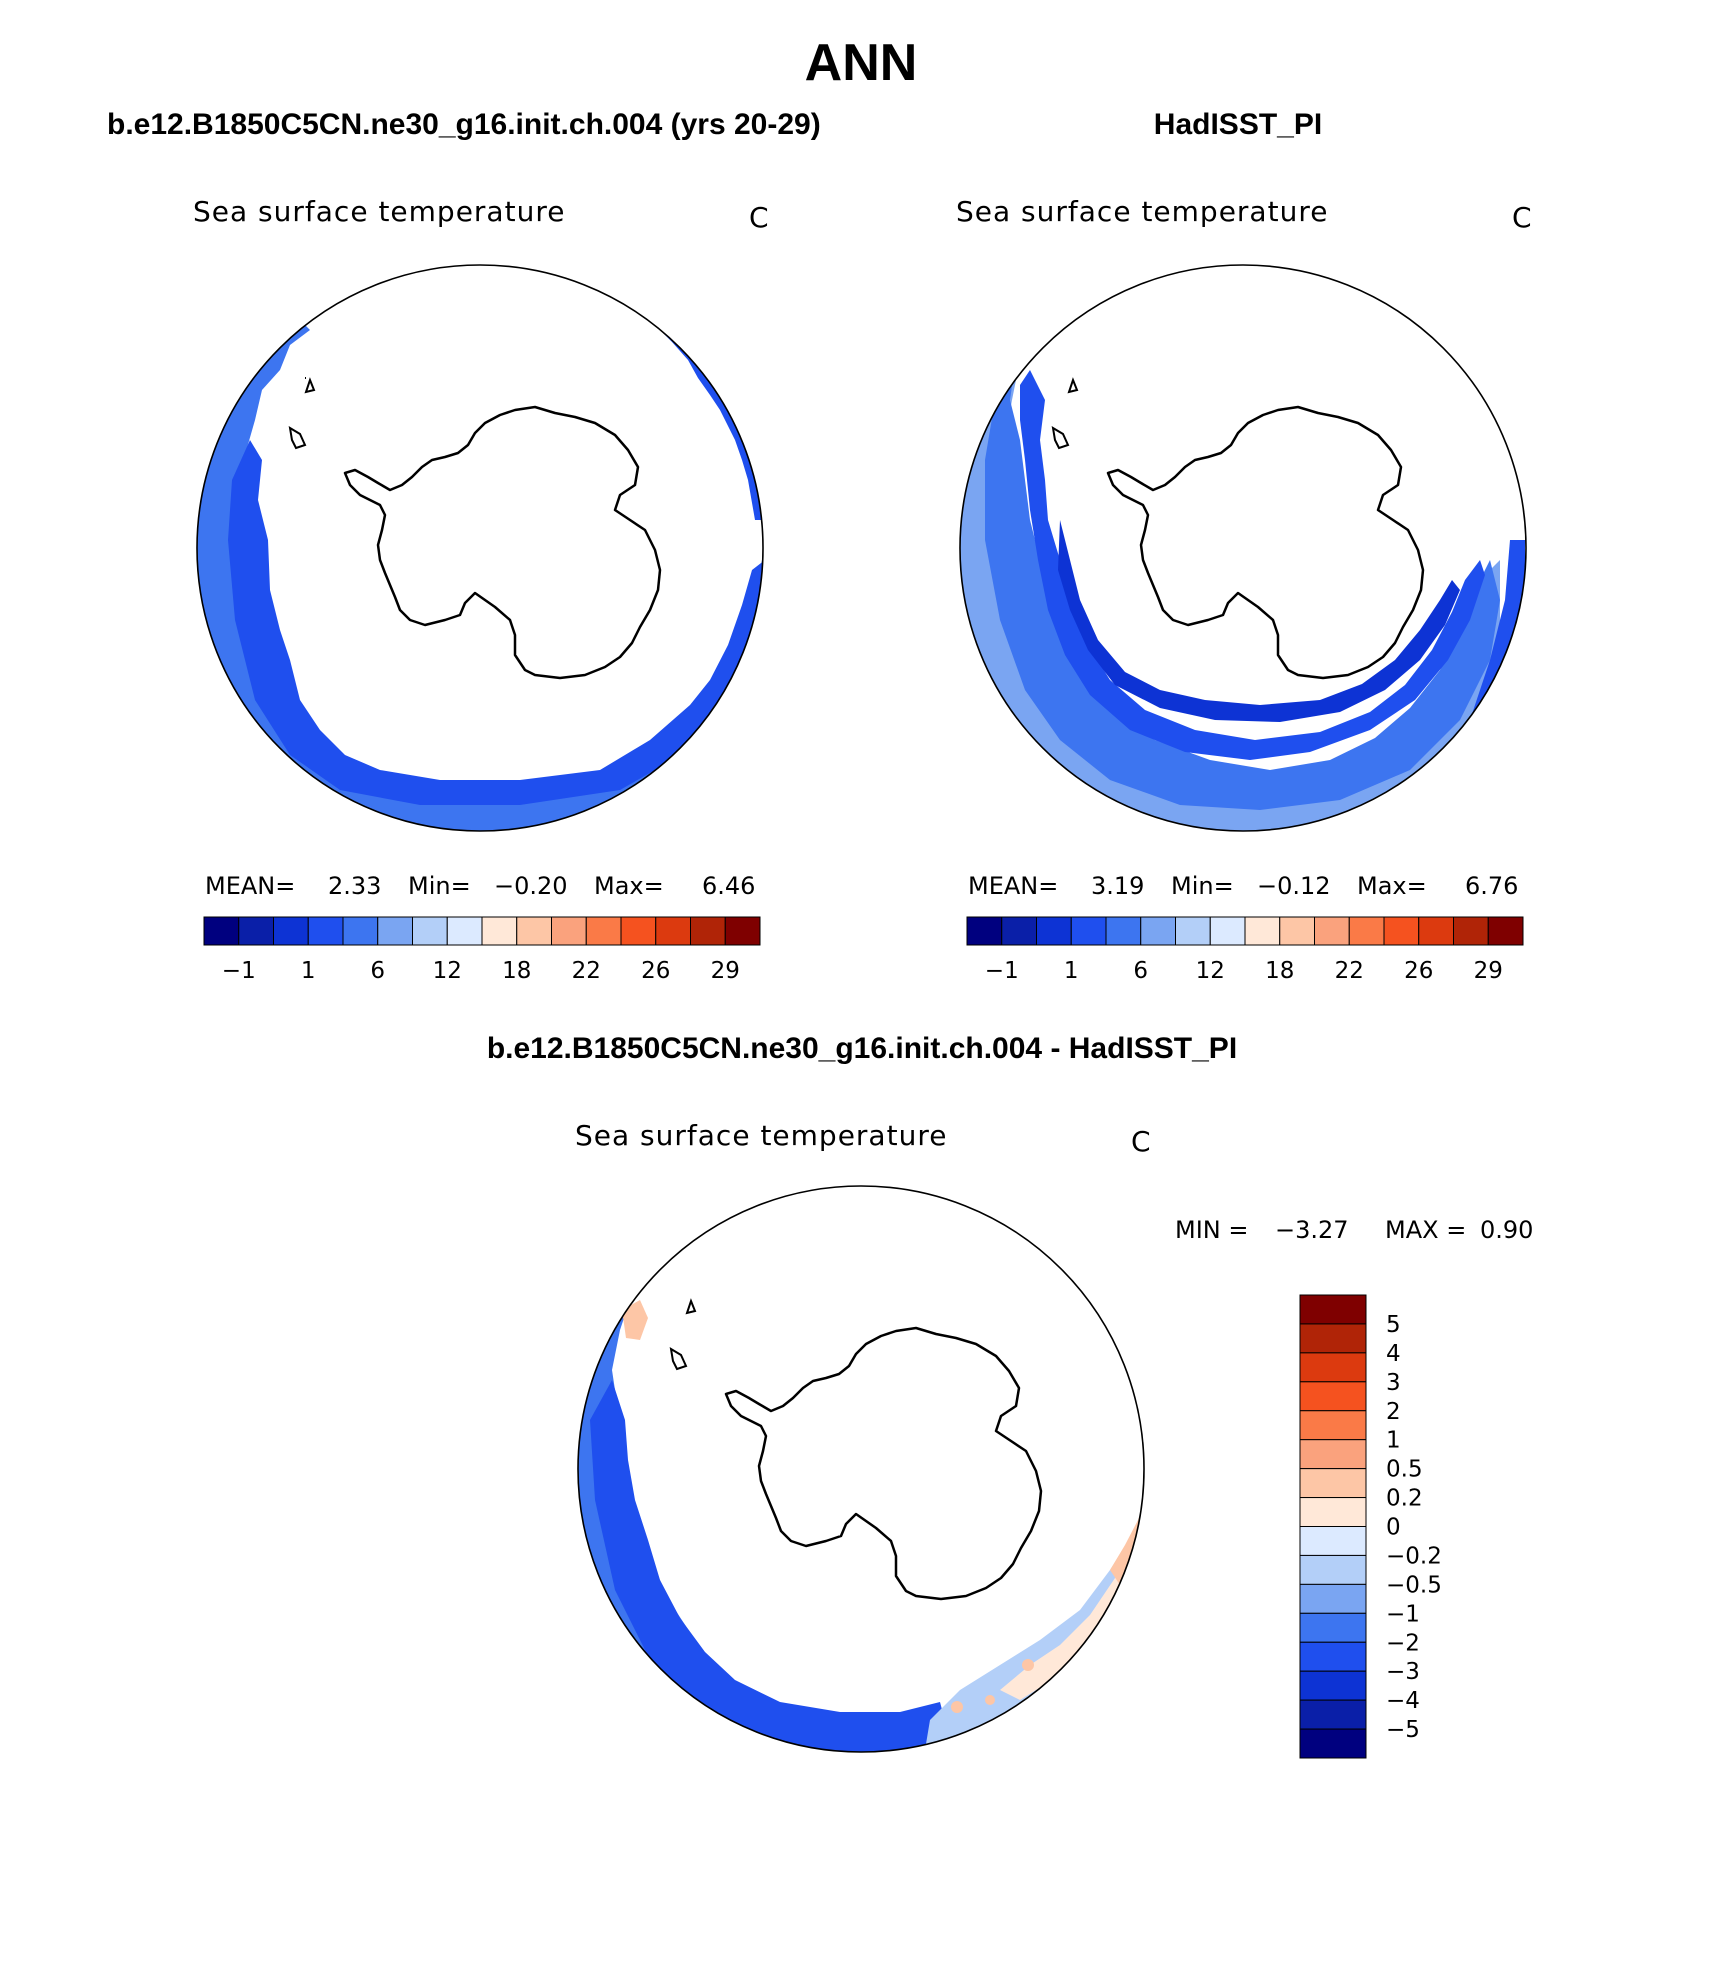 Image resolution: width=1710 pixels, height=1961 pixels. I want to click on left-colorbar-tick-label: 22, so click(586, 971).